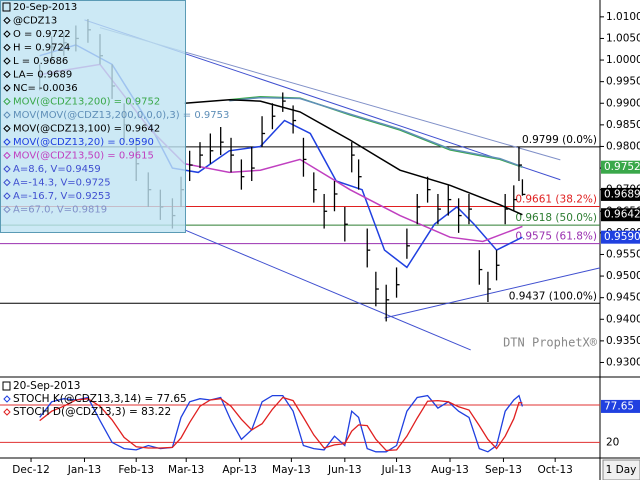 The height and width of the screenshot is (480, 640). I want to click on y-tick-label: 0.9950, so click(623, 82).